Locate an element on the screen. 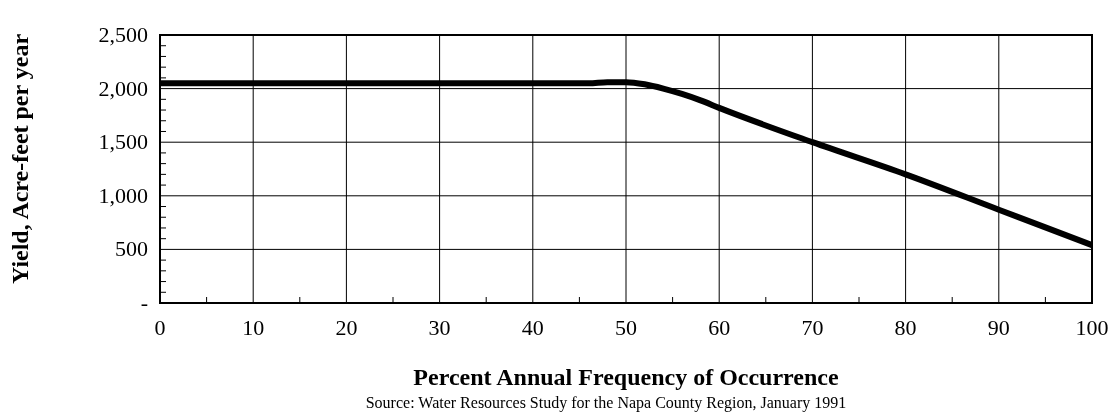  x-tick-label: 10 is located at coordinates (253, 327).